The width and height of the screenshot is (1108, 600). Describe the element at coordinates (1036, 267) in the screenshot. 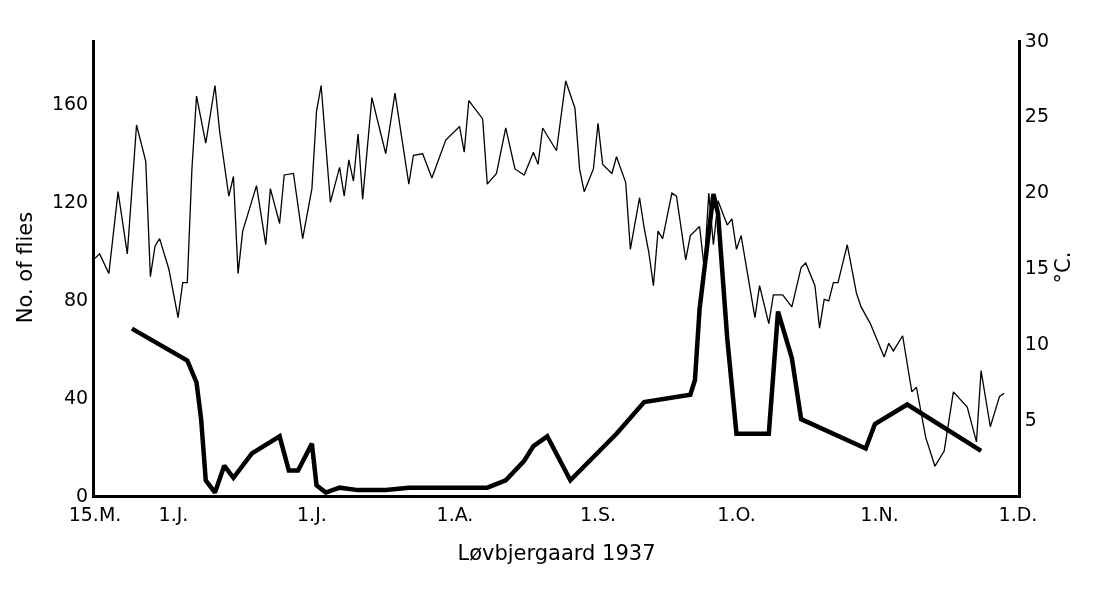

I see `y2-tick-label: 15` at that location.